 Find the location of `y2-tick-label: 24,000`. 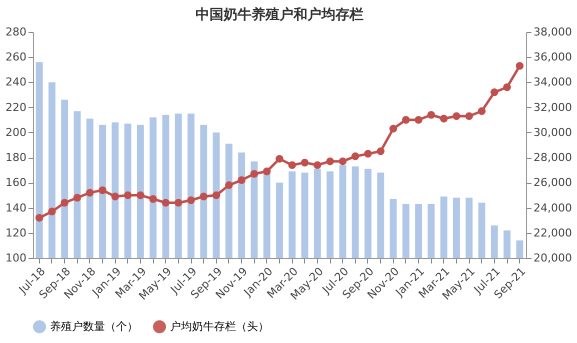

y2-tick-label: 24,000 is located at coordinates (553, 207).